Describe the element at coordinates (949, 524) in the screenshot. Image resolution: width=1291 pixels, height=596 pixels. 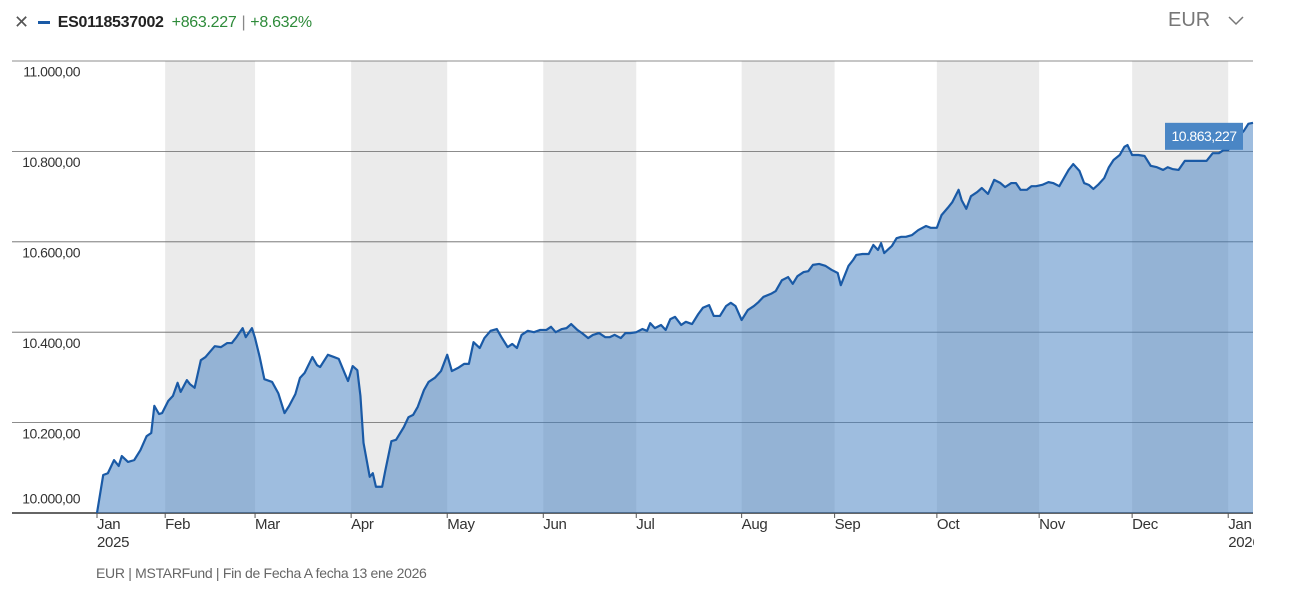
I see `x-tick-label: Oct` at that location.